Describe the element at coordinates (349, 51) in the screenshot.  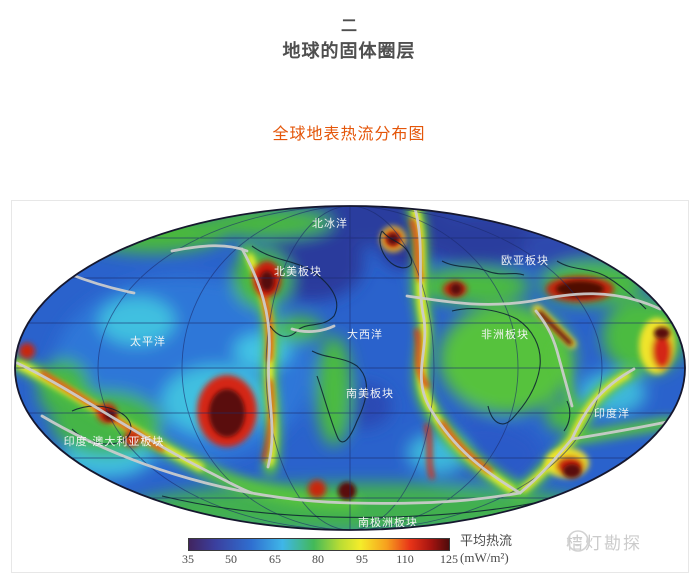
I see `section-title: 地球的固体圈层` at that location.